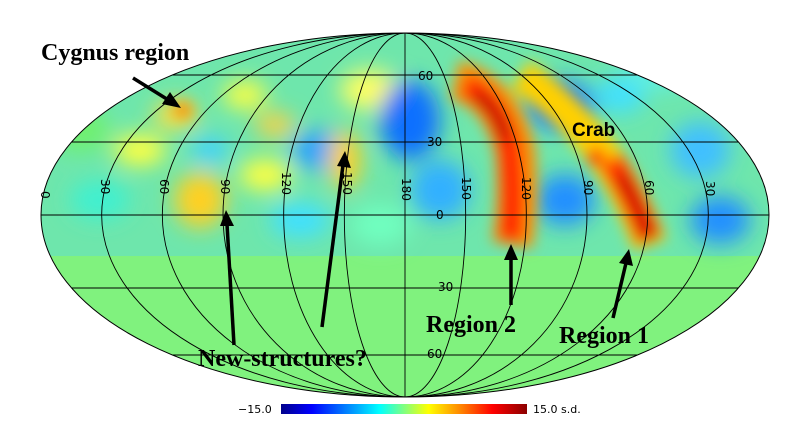  Describe the element at coordinates (649, 187) in the screenshot. I see `lon-label-60-east: 60` at that location.